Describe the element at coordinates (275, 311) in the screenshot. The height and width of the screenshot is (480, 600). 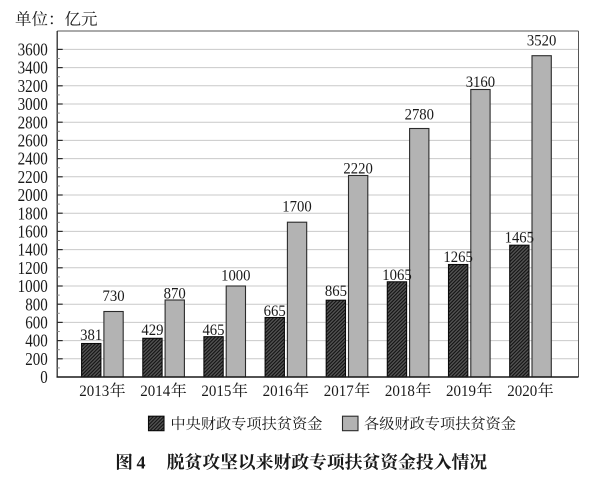
I see `svg-text: 665` at that location.